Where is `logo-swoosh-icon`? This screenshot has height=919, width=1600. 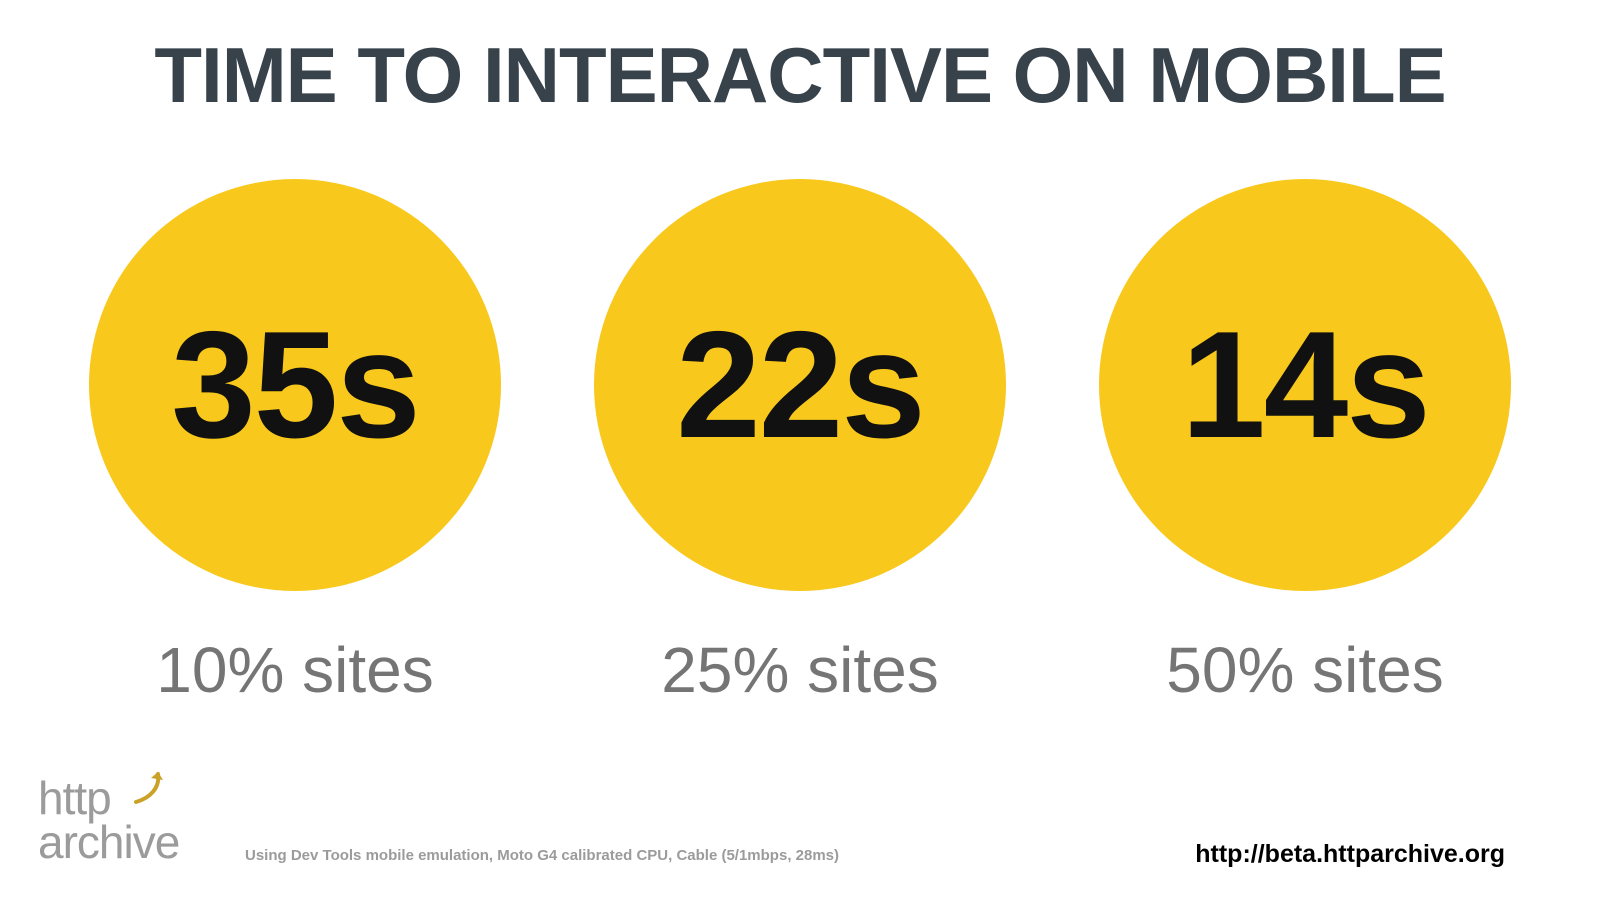 logo-swoosh-icon is located at coordinates (148, 788).